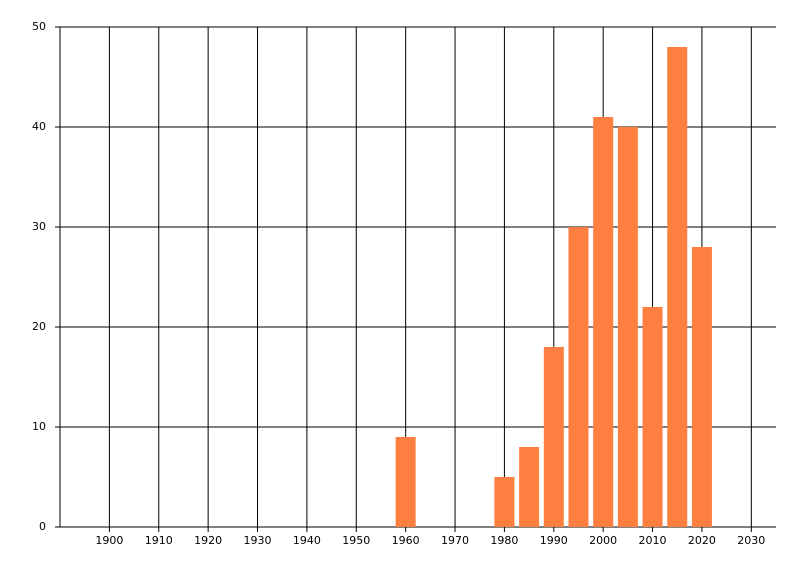 This screenshot has height=576, width=800. Describe the element at coordinates (702, 540) in the screenshot. I see `x-tick-label: 2020` at that location.